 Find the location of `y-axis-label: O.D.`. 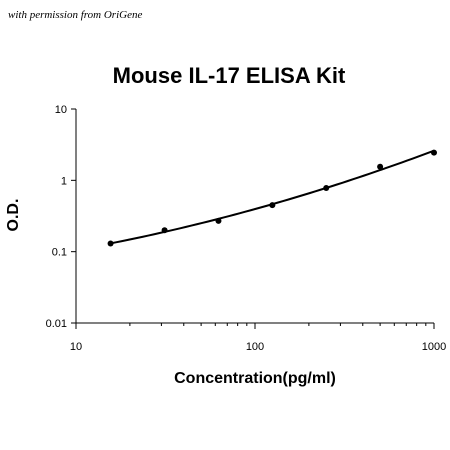

y-axis-label: O.D. is located at coordinates (13, 215).